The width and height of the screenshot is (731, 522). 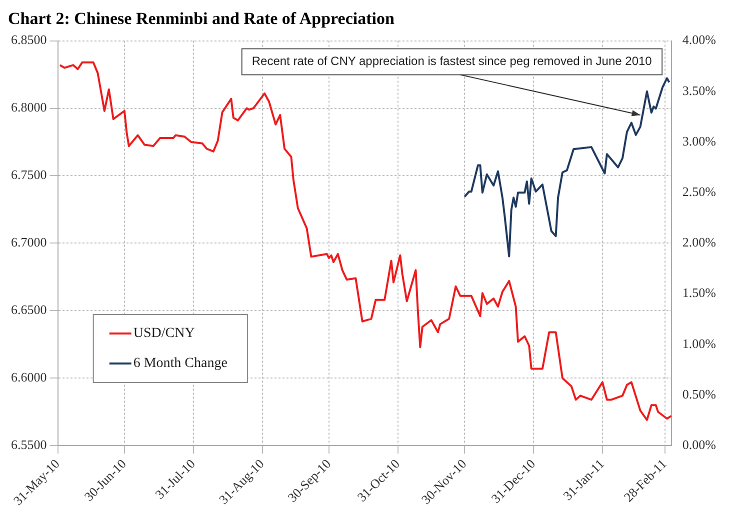 What do you see at coordinates (699, 444) in the screenshot?
I see `y2-tick-label: 0.00%` at bounding box center [699, 444].